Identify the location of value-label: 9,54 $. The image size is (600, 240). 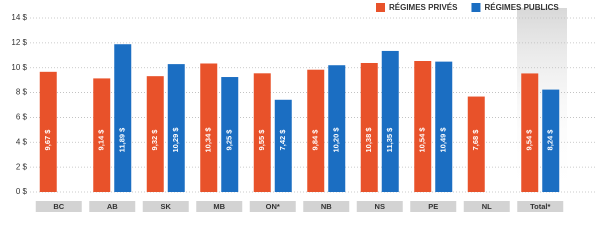
(529, 140).